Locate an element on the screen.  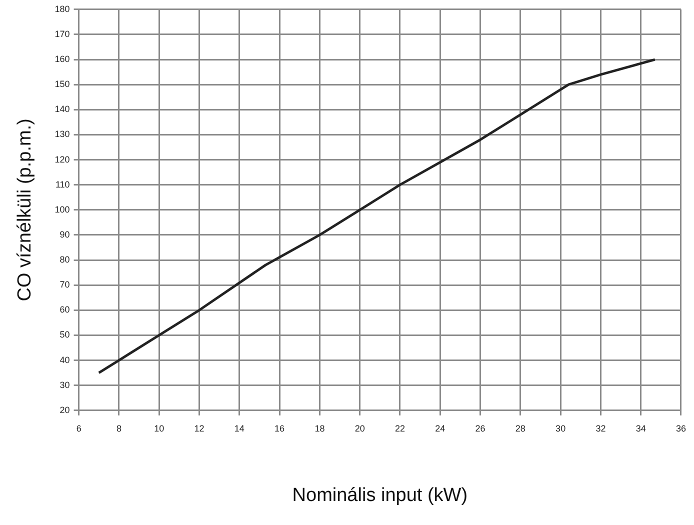
x-tick-label: 12 is located at coordinates (199, 428).